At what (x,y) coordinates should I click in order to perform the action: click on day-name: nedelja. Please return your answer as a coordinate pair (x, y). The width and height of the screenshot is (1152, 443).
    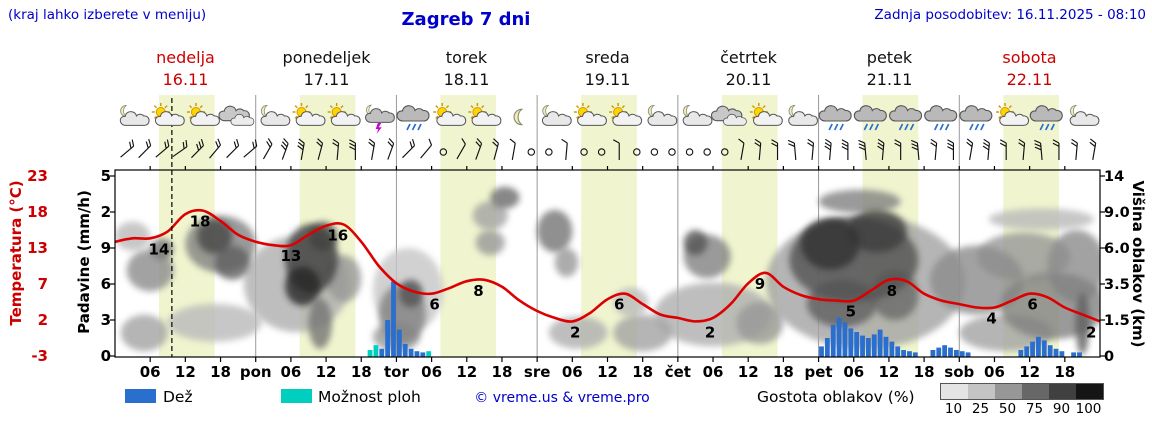
    Looking at the image, I should click on (185, 57).